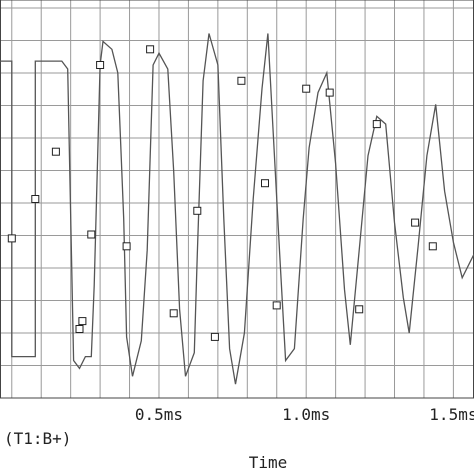  What do you see at coordinates (159, 414) in the screenshot?
I see `x-tick-label: 0.5ms` at bounding box center [159, 414].